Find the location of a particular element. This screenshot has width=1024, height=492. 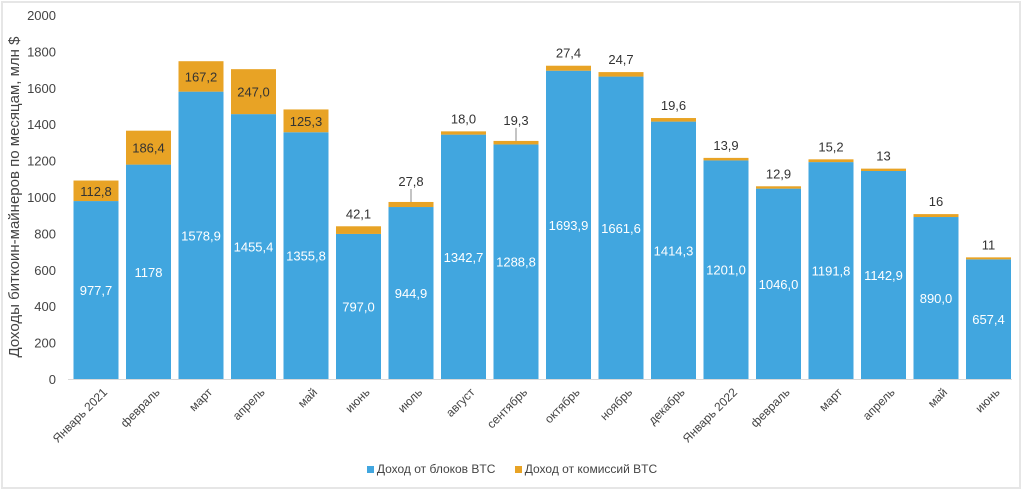

legend-item-blocks: Доход от блоков BTC is located at coordinates (431, 469).